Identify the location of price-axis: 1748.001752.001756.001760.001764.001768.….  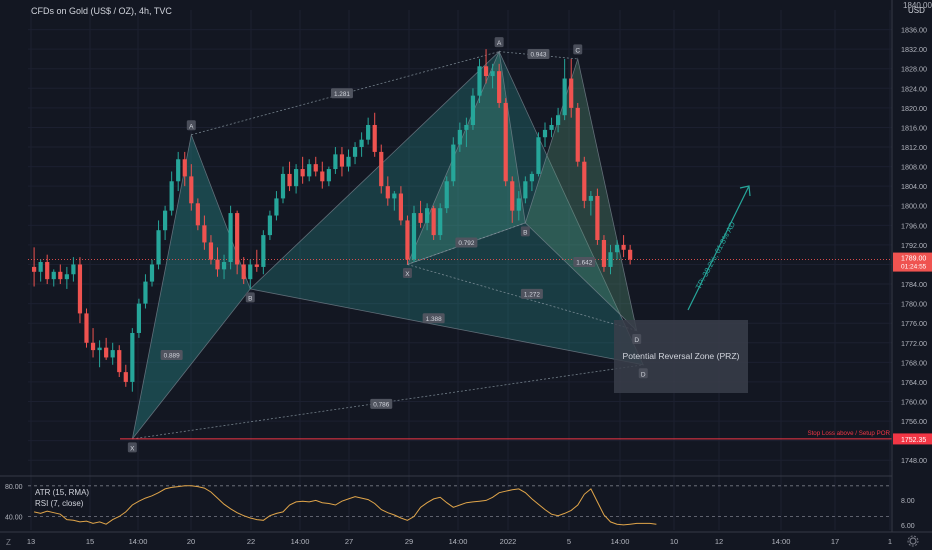
(911, 266).